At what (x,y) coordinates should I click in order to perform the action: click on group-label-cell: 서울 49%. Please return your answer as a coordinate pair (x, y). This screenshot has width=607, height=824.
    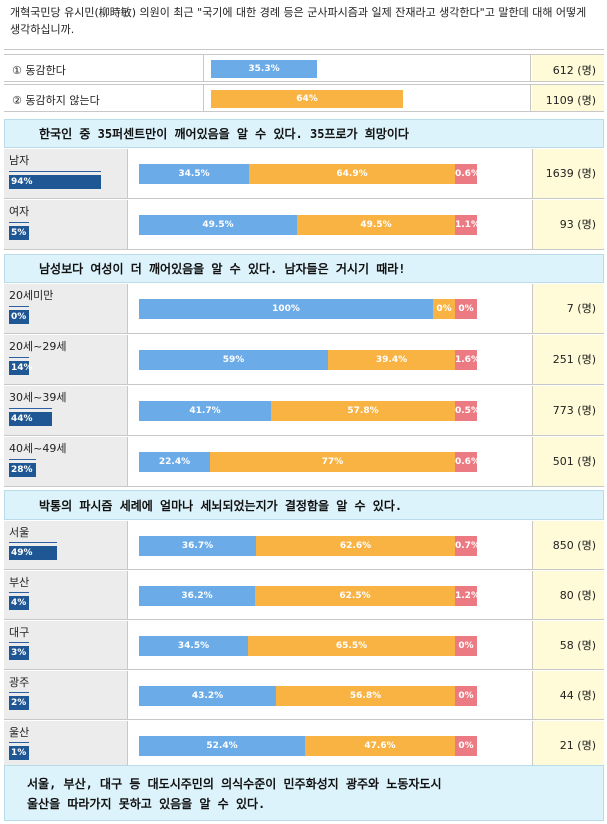
    Looking at the image, I should click on (66, 545).